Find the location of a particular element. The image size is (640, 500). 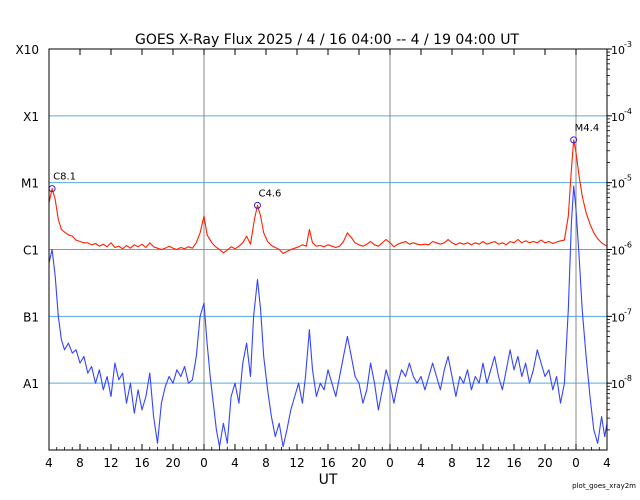

class-label: C1 is located at coordinates (31, 251).